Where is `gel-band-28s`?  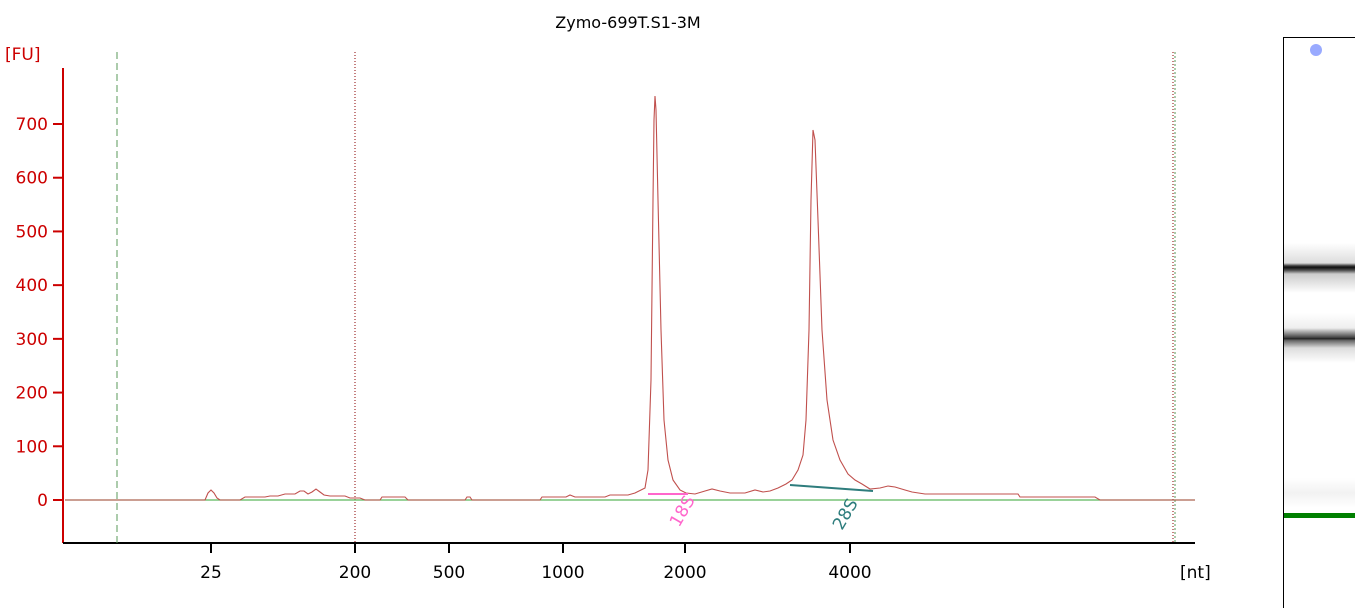
gel-band-28s is located at coordinates (1319, 268).